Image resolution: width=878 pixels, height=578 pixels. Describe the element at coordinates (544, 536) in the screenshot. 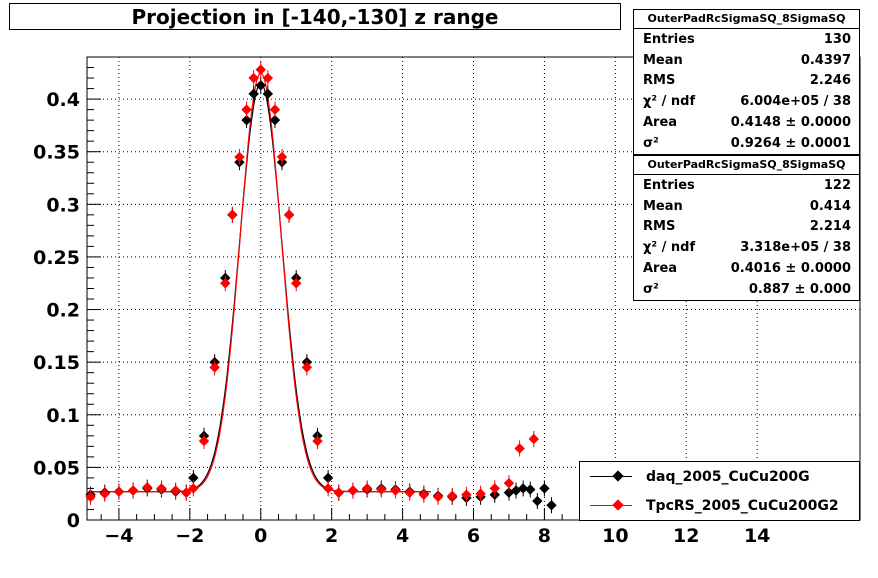

I see `x-tick-label: 8` at that location.